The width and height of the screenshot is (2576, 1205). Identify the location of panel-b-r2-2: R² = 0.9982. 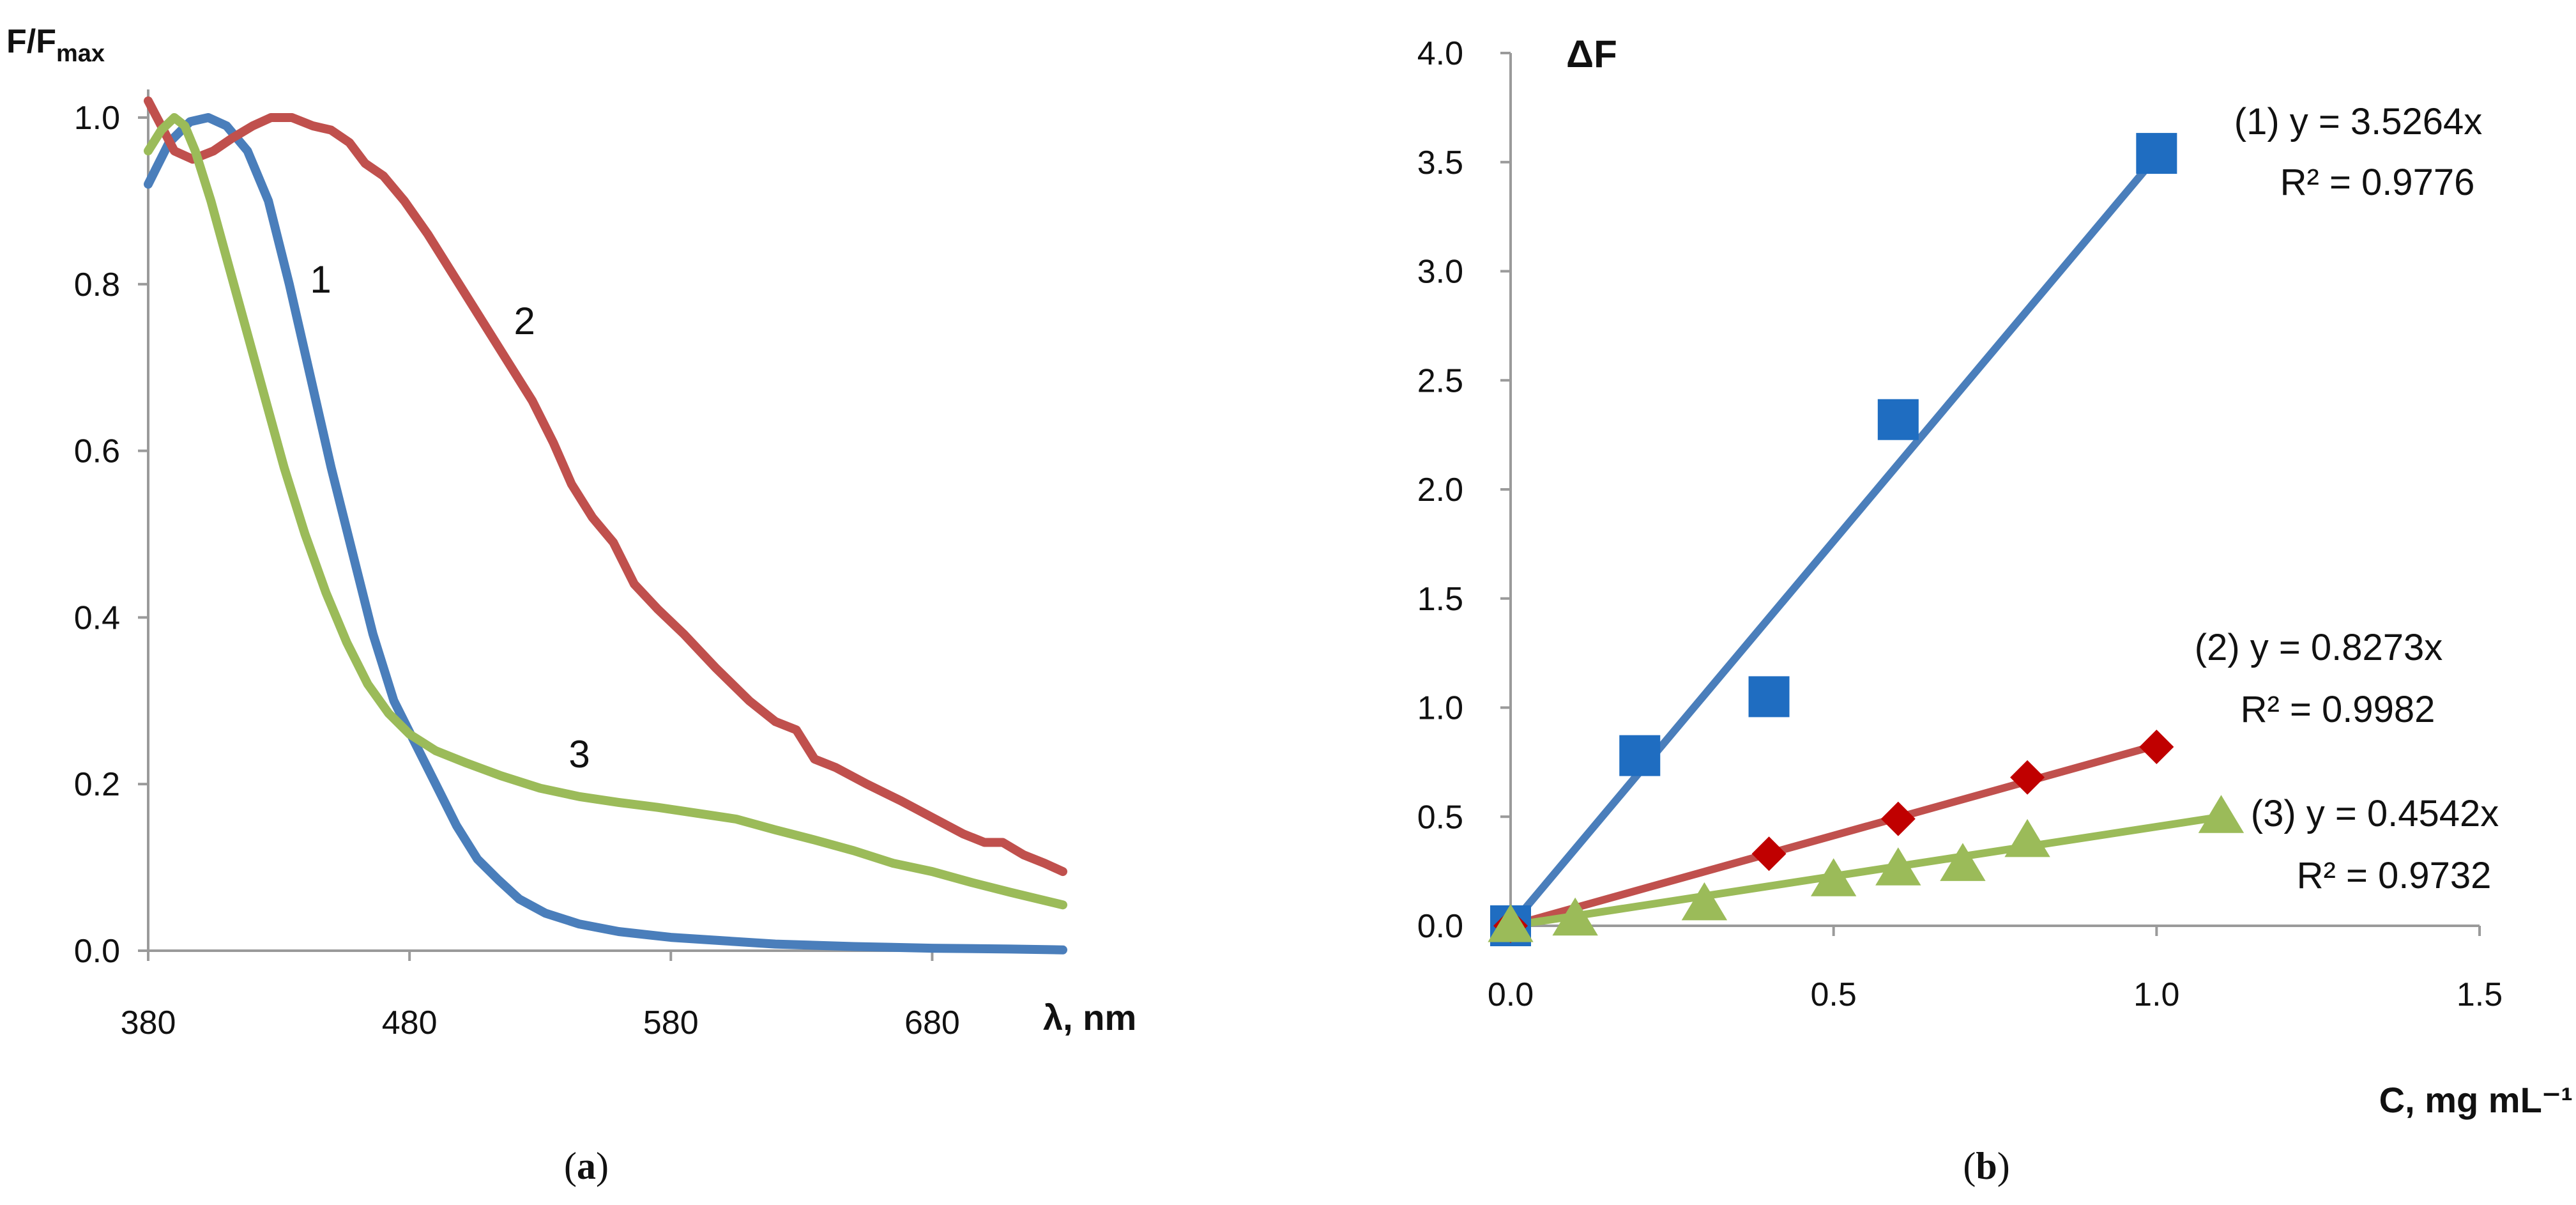
(2338, 709).